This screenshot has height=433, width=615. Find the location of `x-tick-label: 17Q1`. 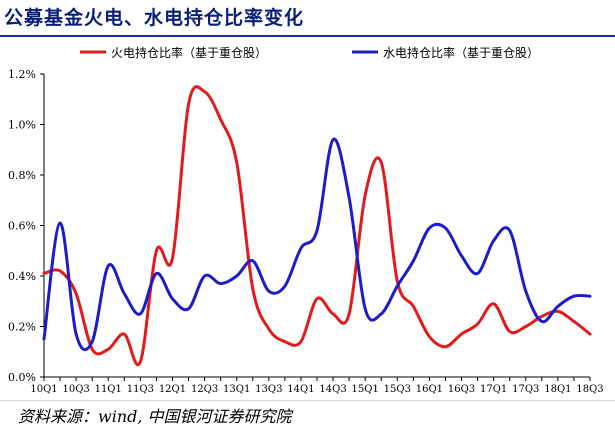

x-tick-label: 17Q1 is located at coordinates (493, 389).